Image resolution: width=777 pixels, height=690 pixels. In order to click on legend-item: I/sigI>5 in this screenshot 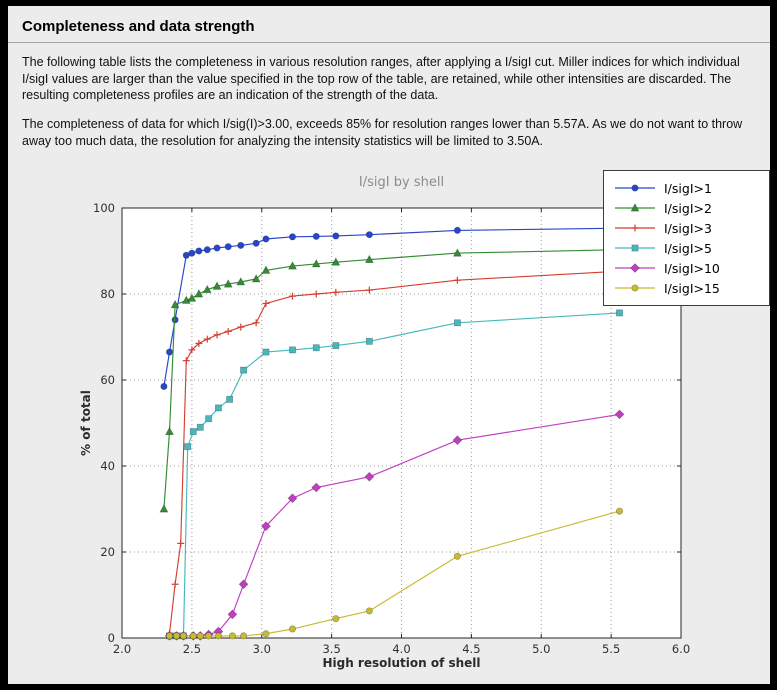, I will do `click(687, 248)`.